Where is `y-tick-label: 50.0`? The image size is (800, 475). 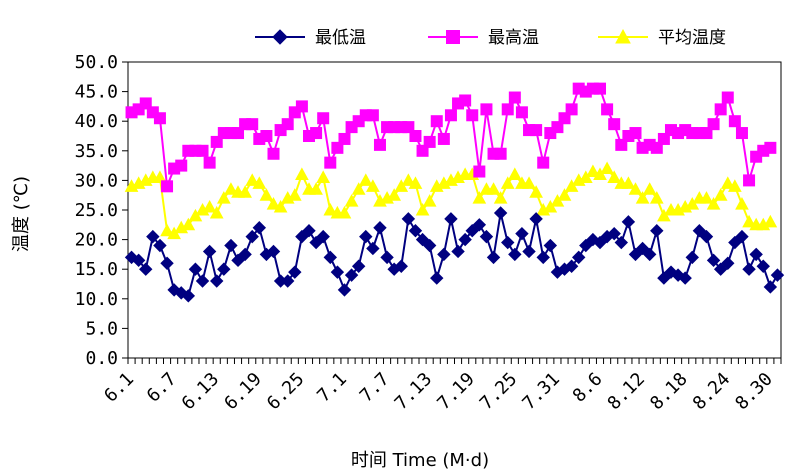
y-tick-label: 50.0 is located at coordinates (96, 62).